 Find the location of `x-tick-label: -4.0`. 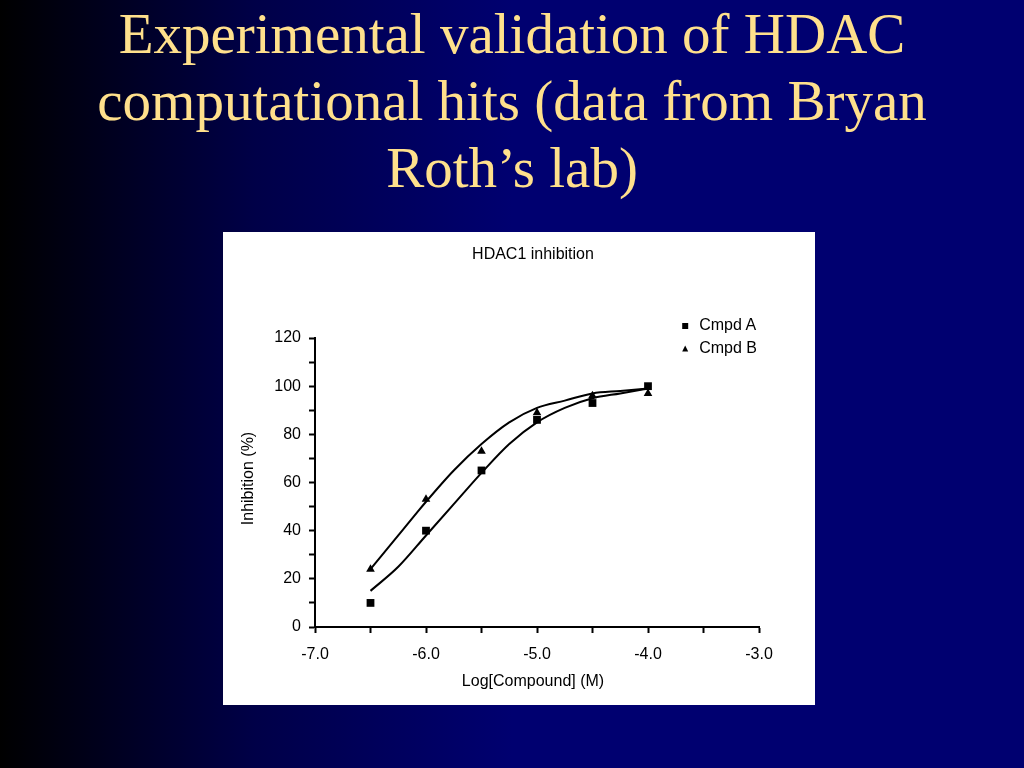

x-tick-label: -4.0 is located at coordinates (648, 654).